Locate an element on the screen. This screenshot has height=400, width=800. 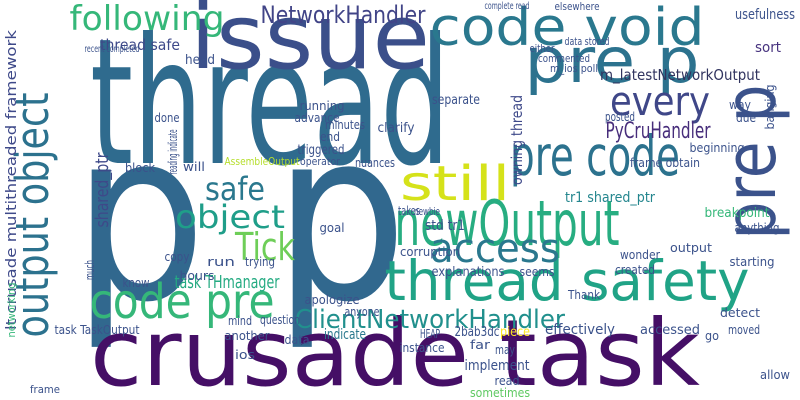
word: end is located at coordinates (330, 137).